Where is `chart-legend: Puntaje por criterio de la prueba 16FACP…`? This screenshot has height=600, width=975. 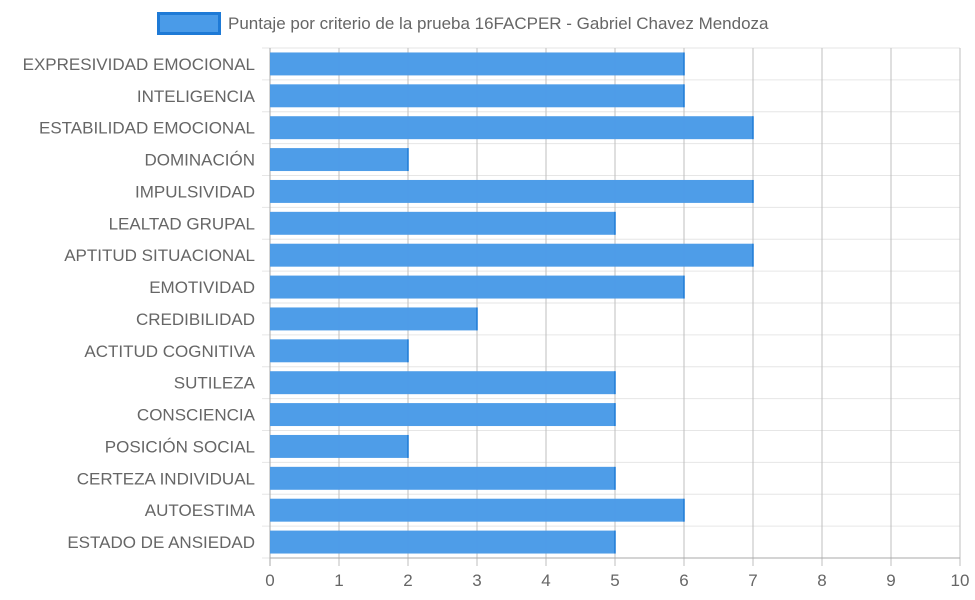 chart-legend: Puntaje por criterio de la prueba 16FACP… is located at coordinates (463, 23).